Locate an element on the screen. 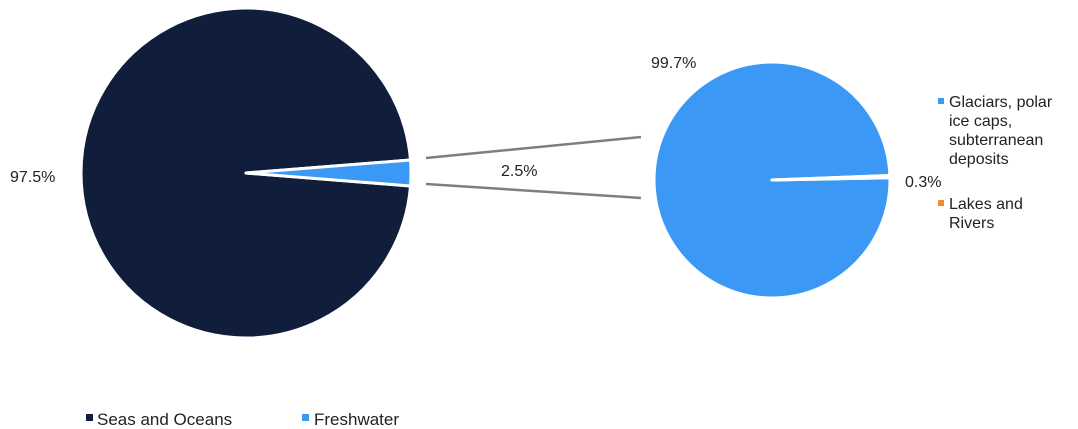 The height and width of the screenshot is (429, 1078). legend-main: Seas and Oceans Freshwater is located at coordinates (242, 419).